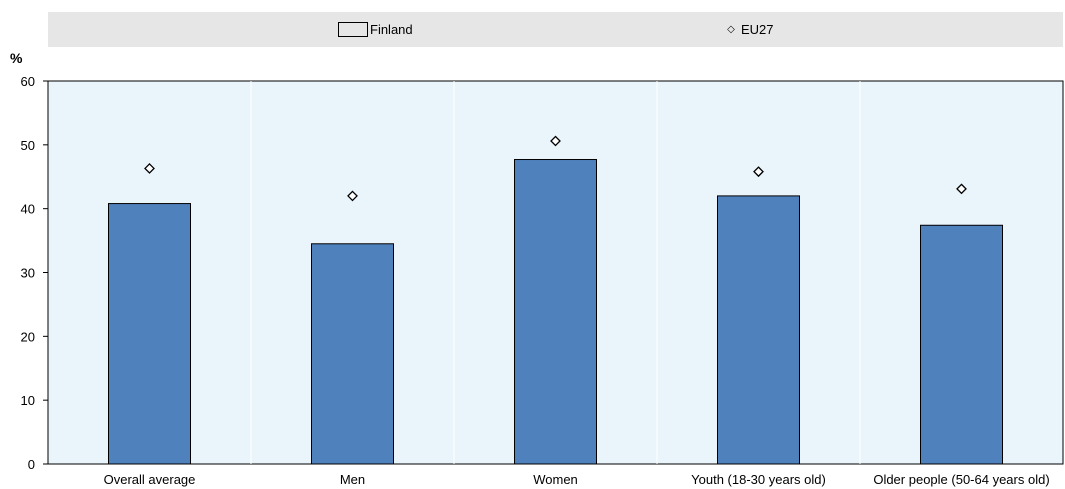  What do you see at coordinates (731, 29) in the screenshot?
I see `legend-diamond-icon: ◇` at bounding box center [731, 29].